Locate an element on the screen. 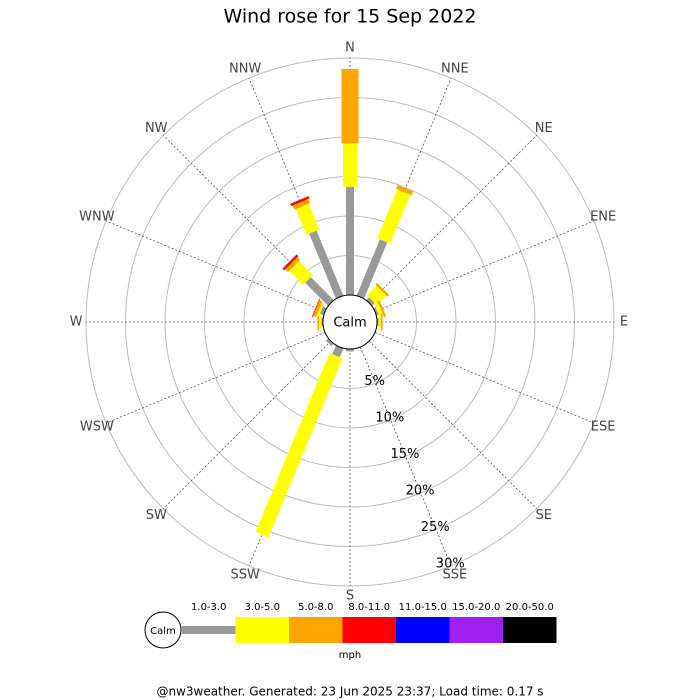  direction-label: ESE is located at coordinates (603, 426).